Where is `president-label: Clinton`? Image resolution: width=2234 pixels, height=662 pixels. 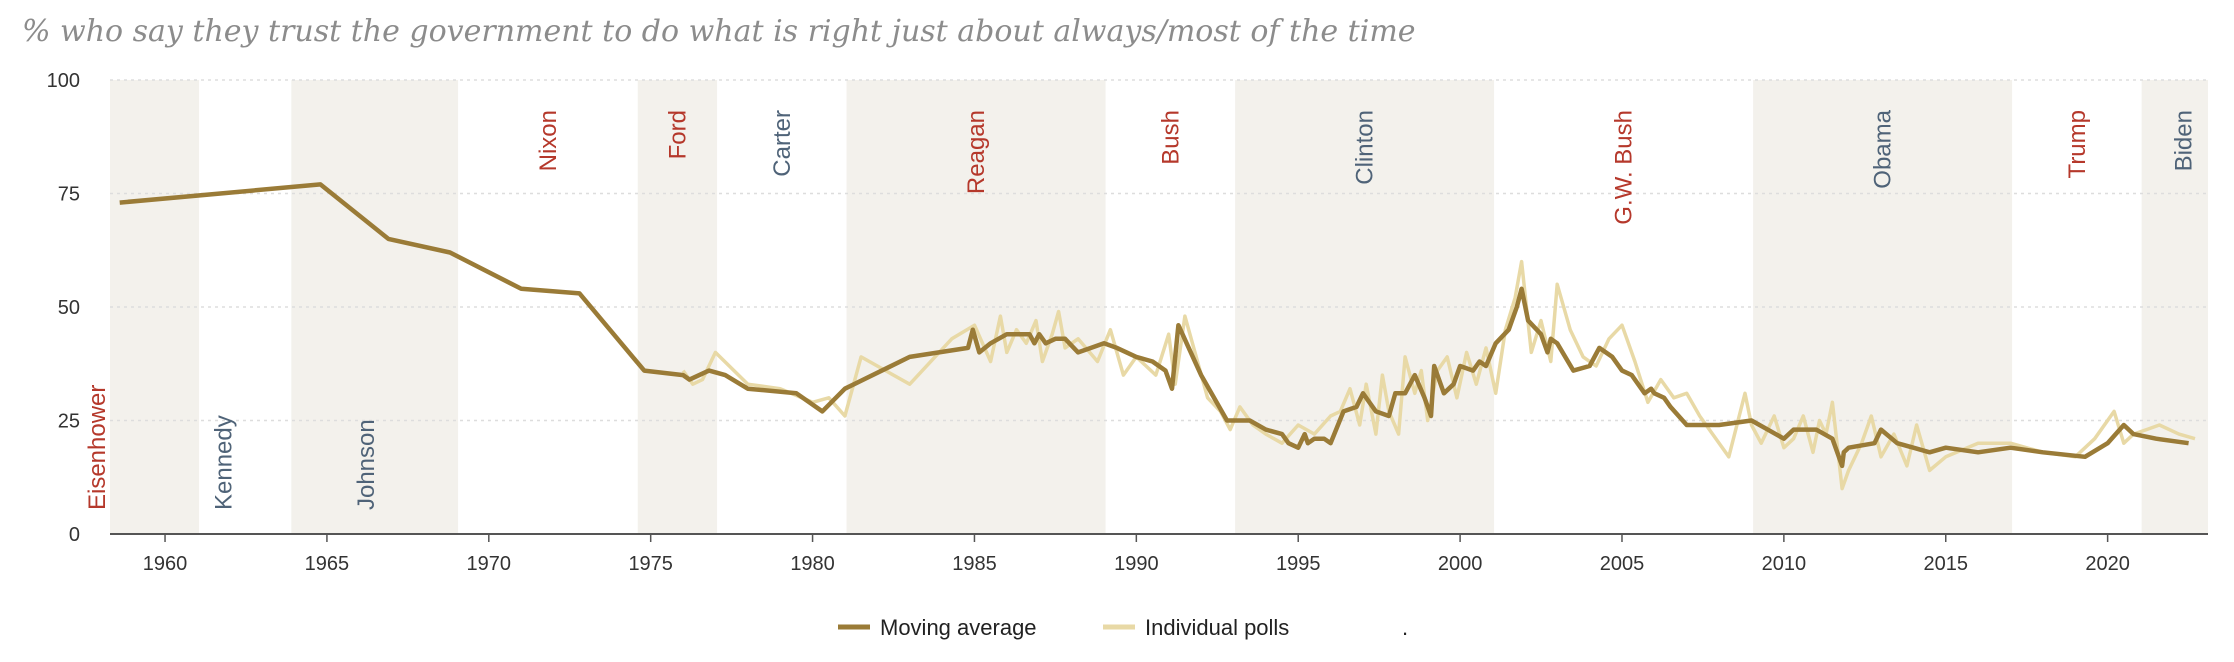 president-label: Clinton is located at coordinates (1365, 147).